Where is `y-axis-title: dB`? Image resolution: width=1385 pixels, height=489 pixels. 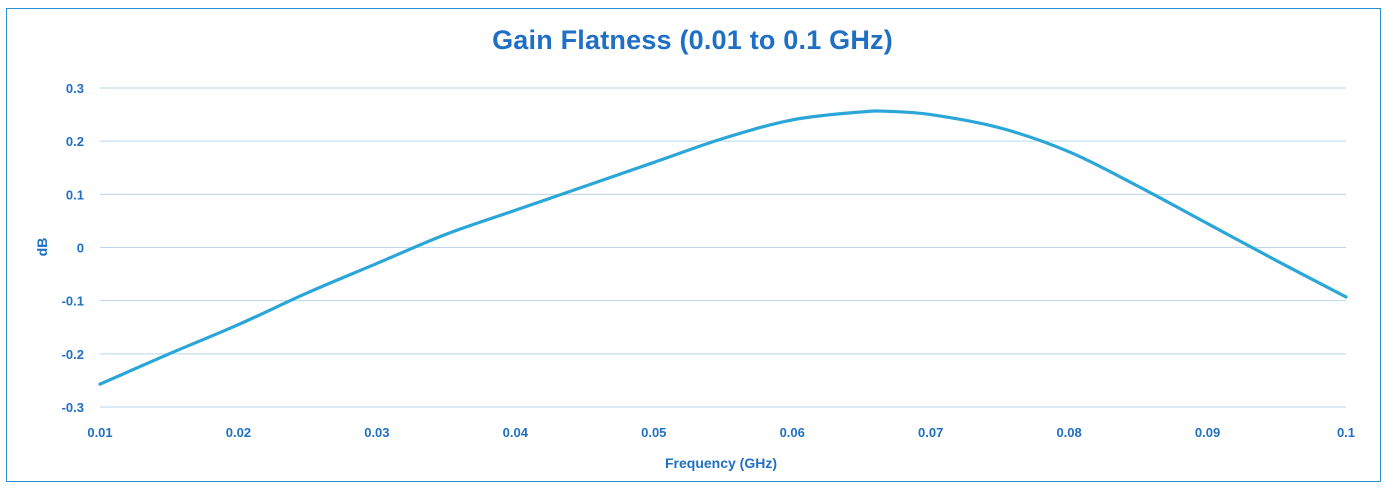
y-axis-title: dB is located at coordinates (42, 247).